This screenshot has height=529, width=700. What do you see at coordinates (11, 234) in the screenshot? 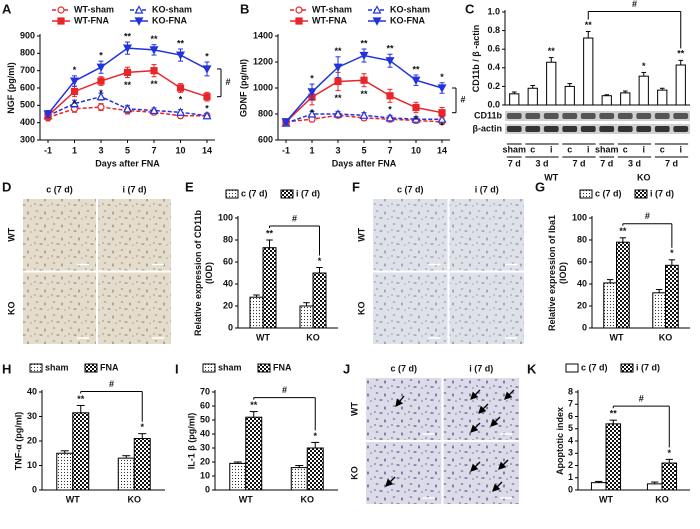
I see `row-label: WT` at bounding box center [11, 234].